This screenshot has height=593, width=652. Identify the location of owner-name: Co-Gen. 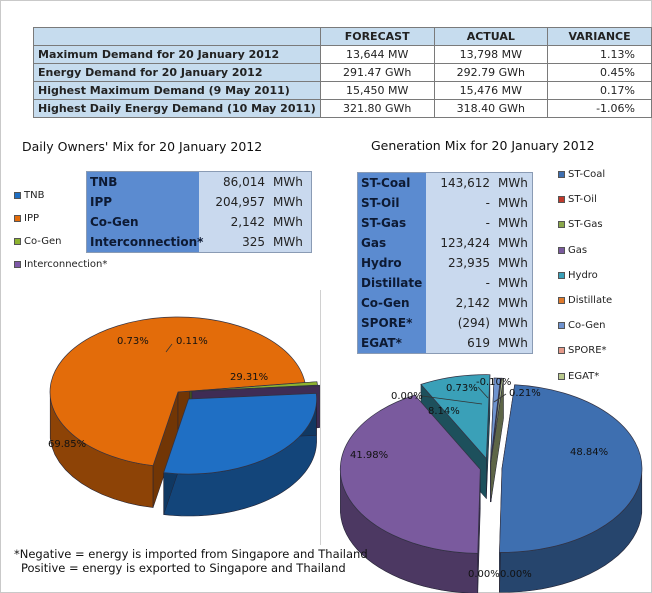
(143, 222).